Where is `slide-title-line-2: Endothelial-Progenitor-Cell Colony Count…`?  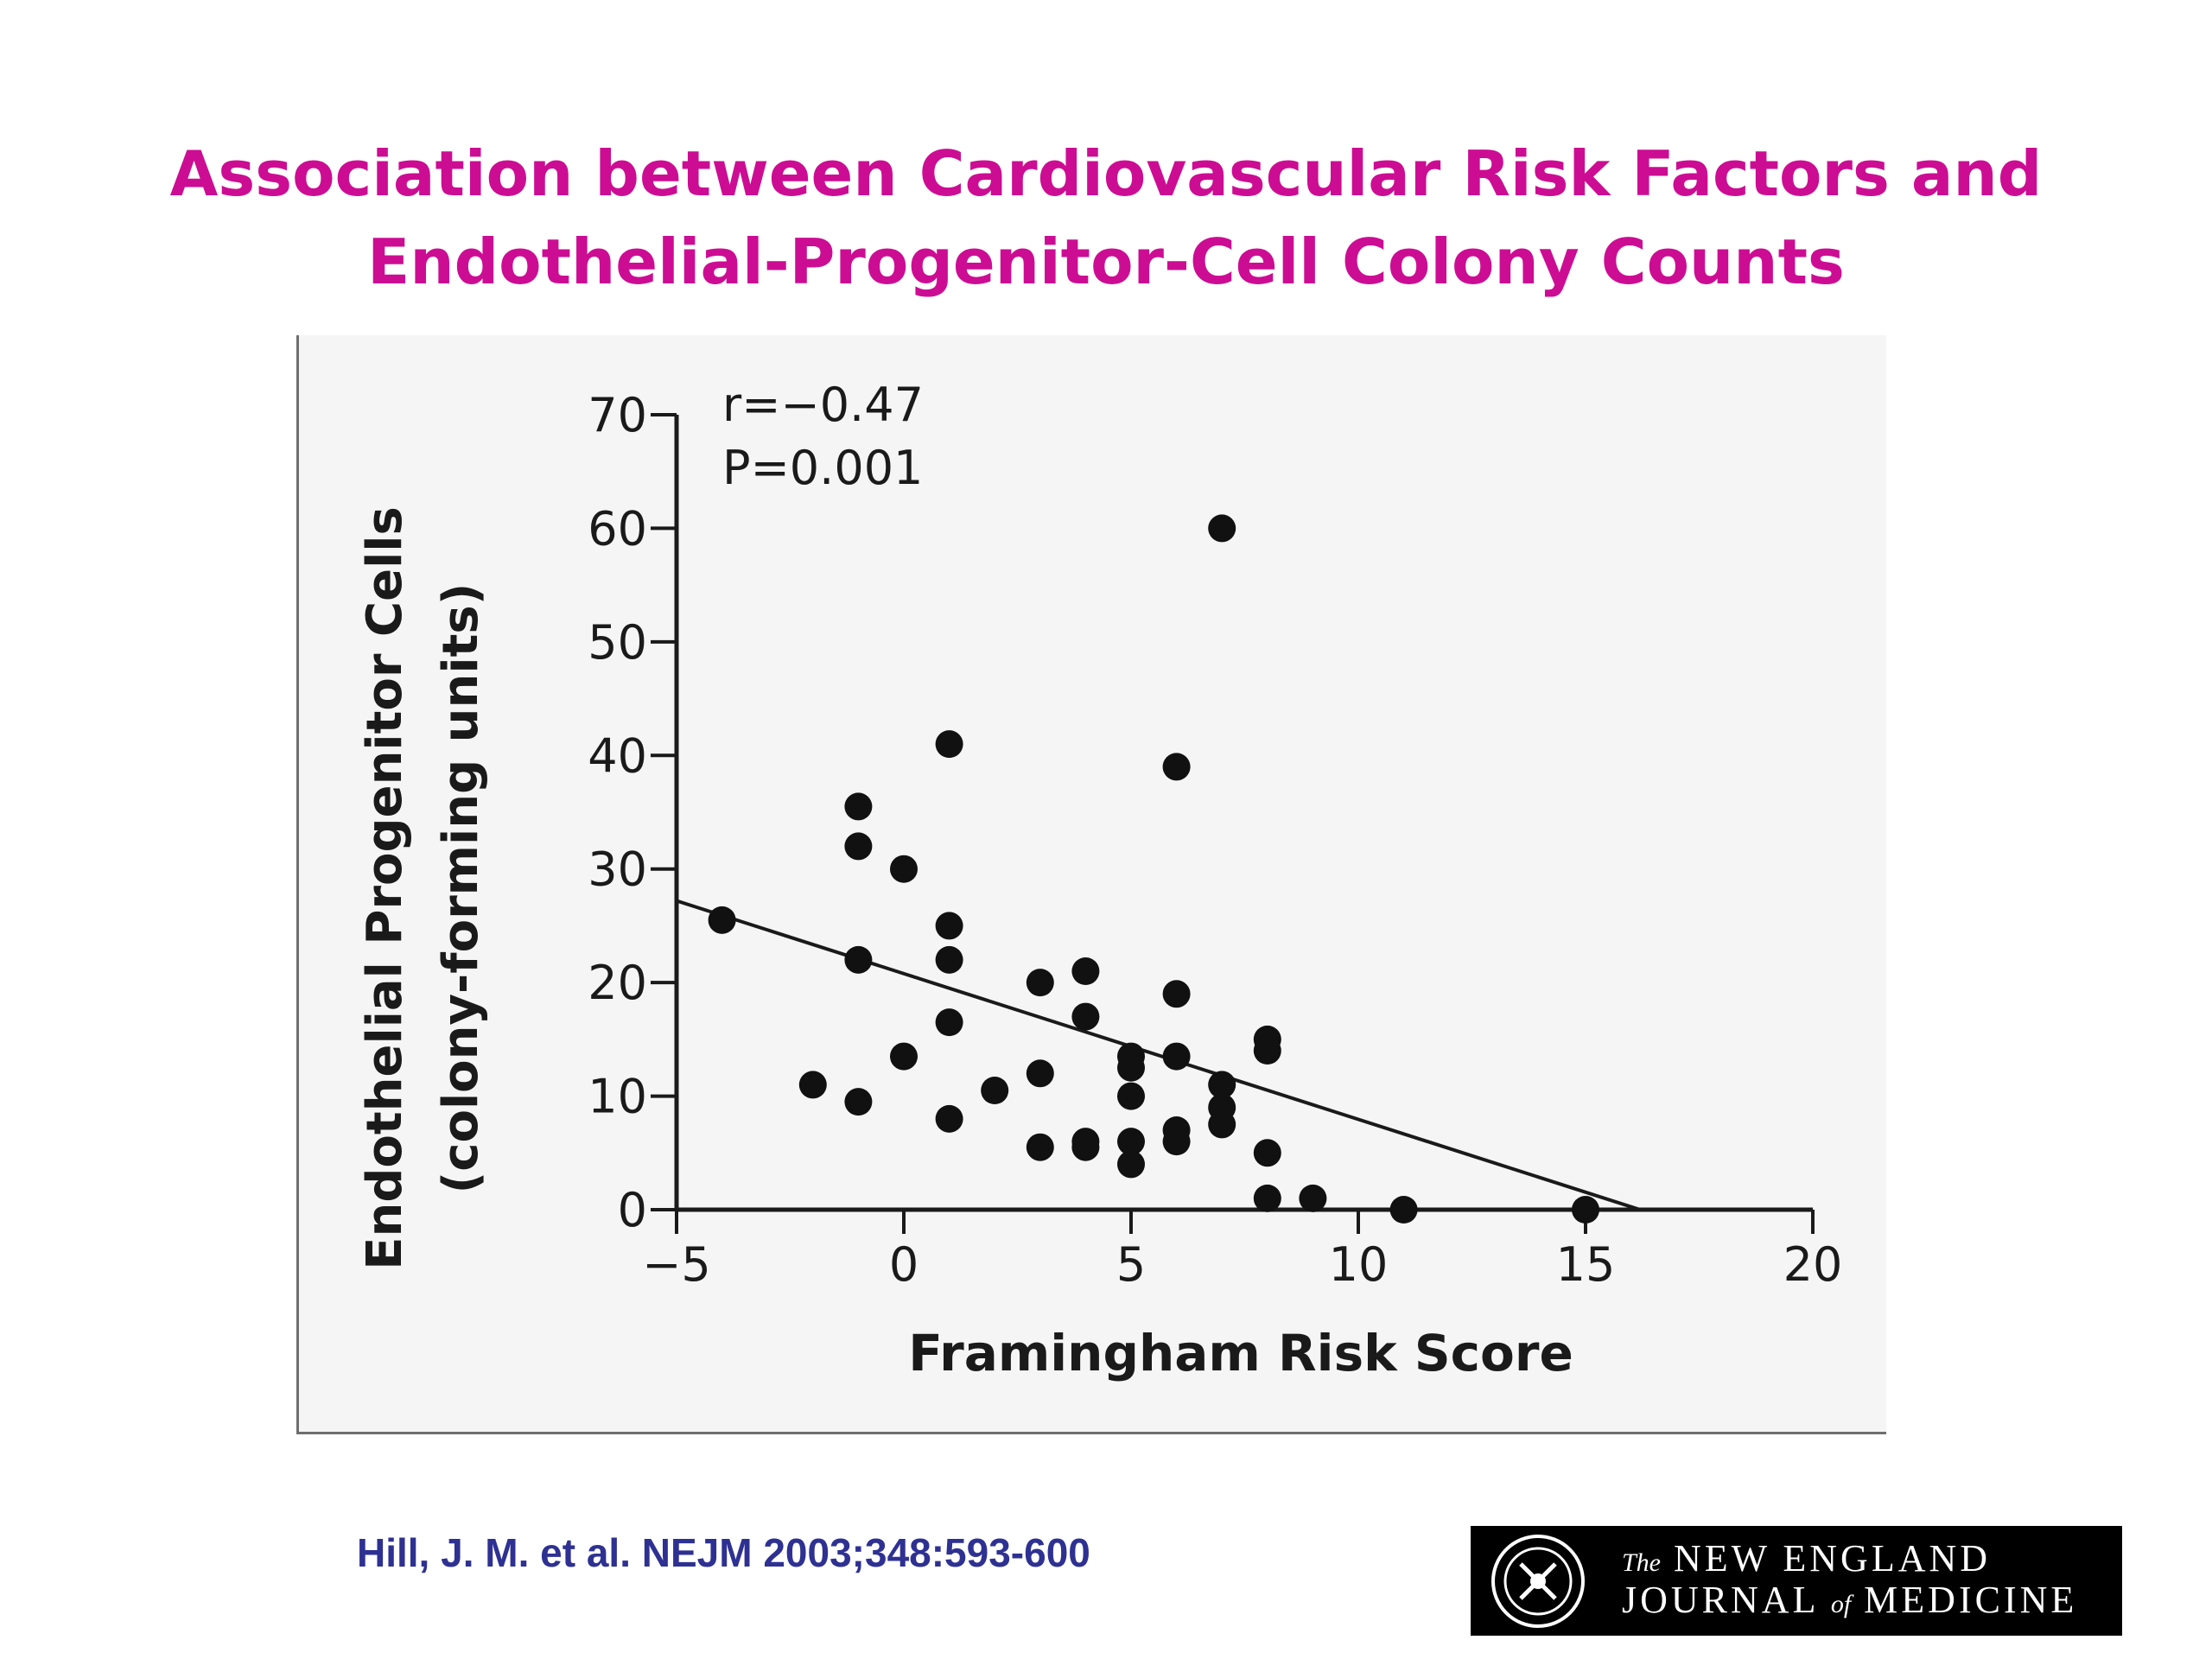
slide-title-line-2: Endothelial-Progenitor-Cell Colony Count… is located at coordinates (1106, 262).